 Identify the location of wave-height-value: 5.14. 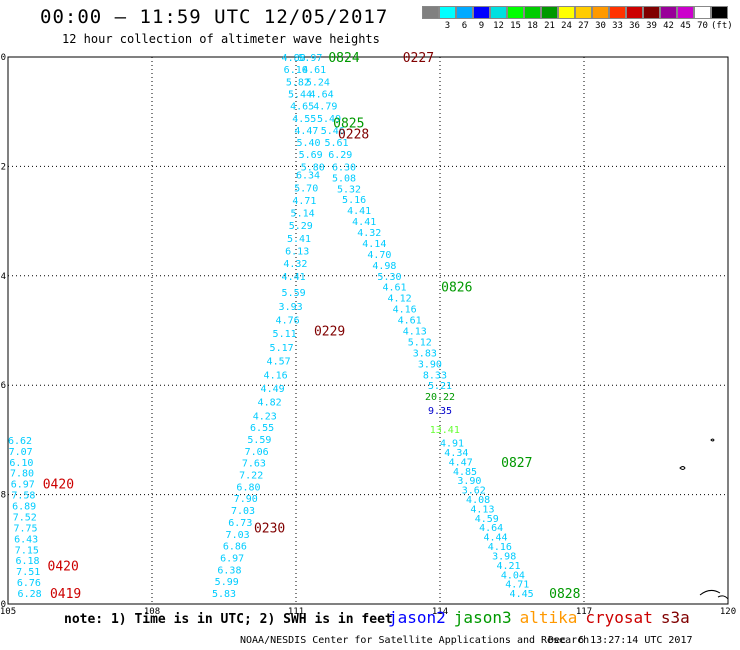
(303, 214).